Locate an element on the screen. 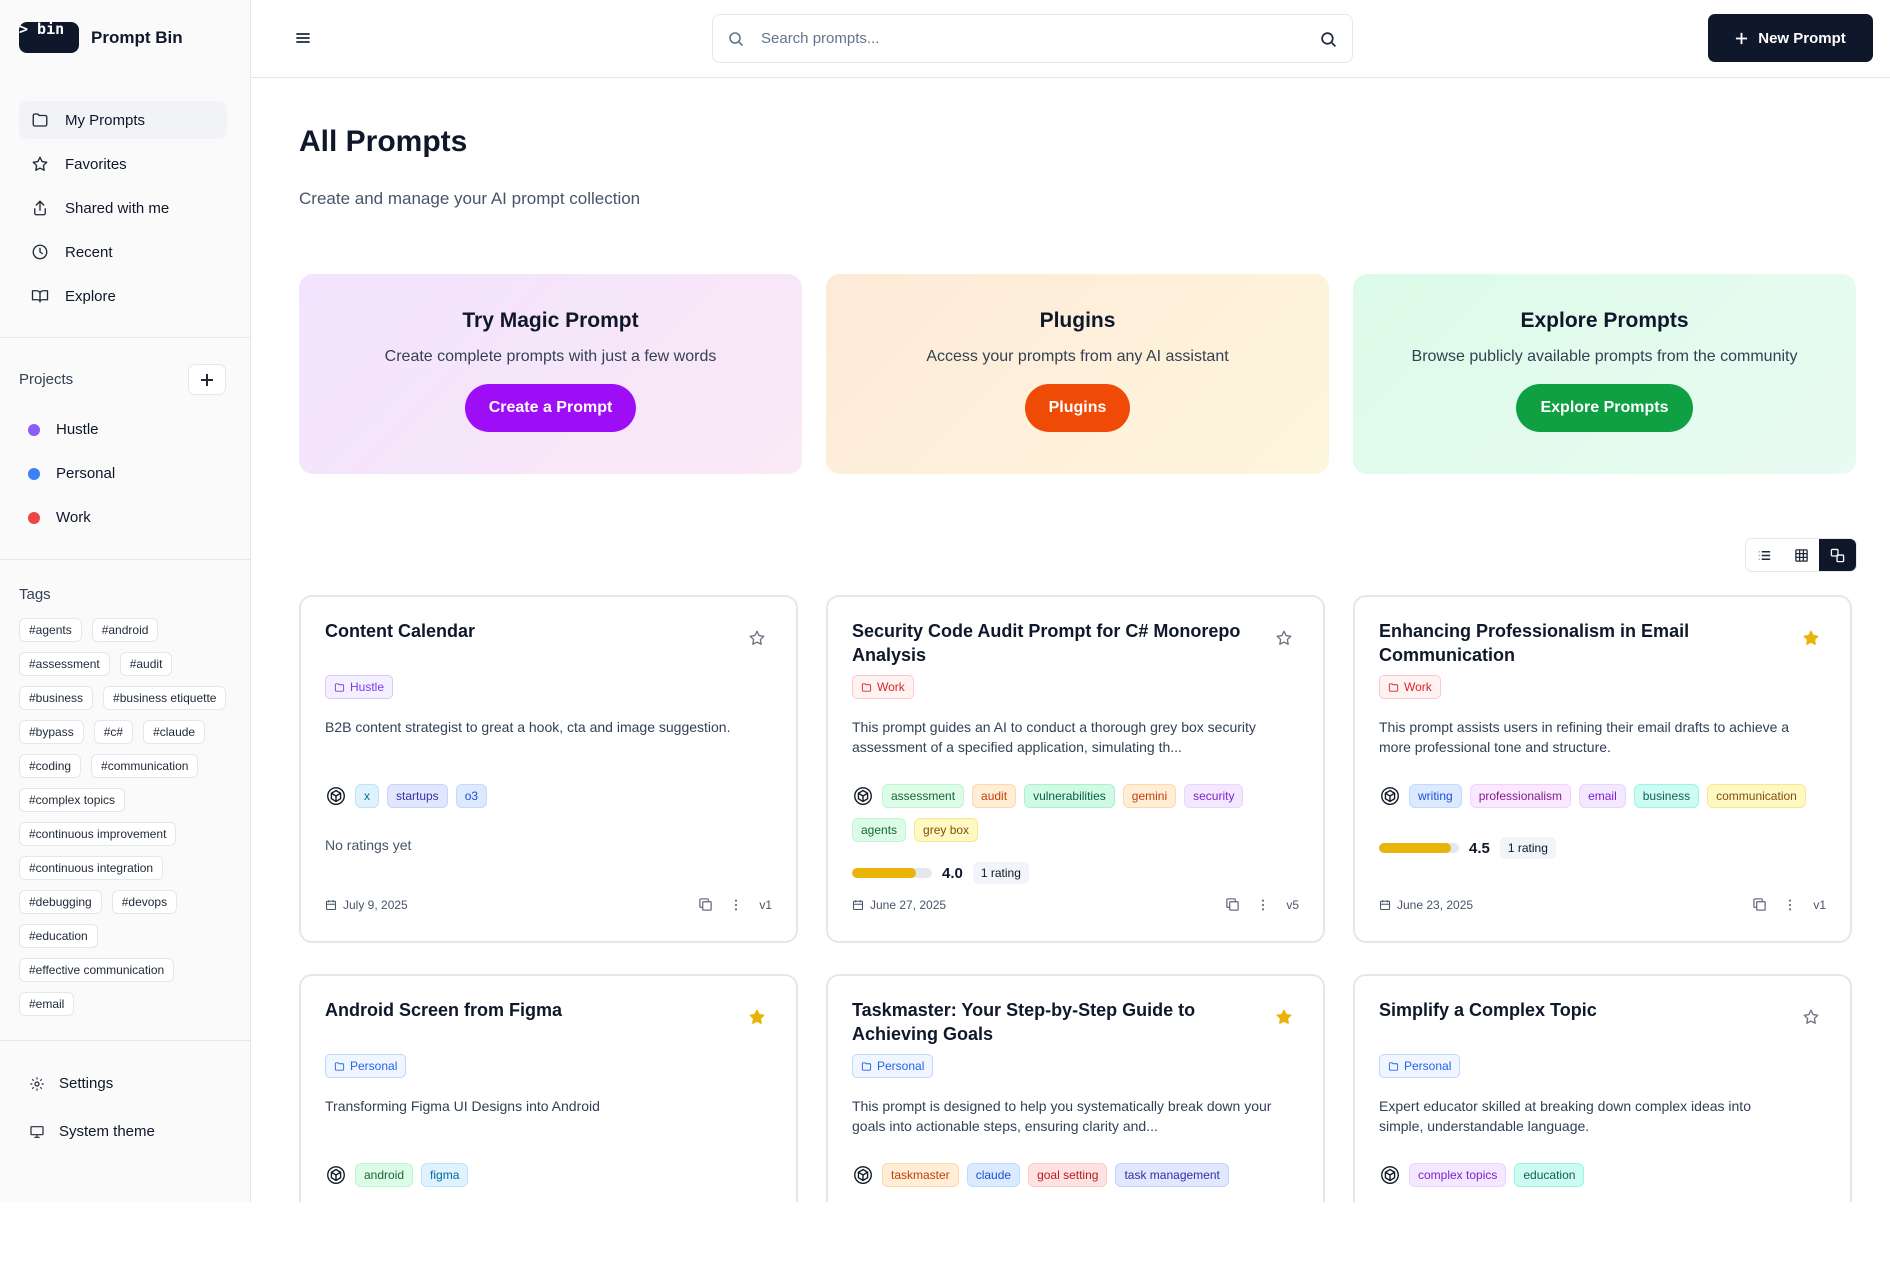 The width and height of the screenshot is (1890, 1264). new-prompt-button: New Prompt is located at coordinates (1790, 38).